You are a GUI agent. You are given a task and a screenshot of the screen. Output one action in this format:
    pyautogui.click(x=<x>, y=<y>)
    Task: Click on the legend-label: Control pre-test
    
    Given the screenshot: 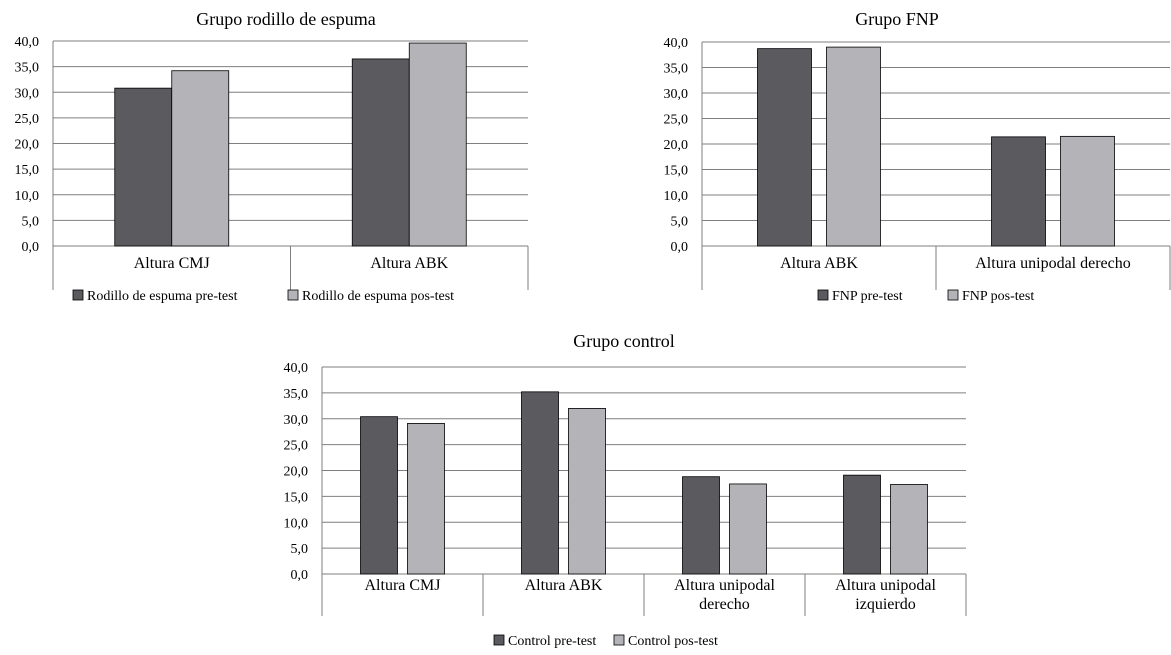 What is the action you would take?
    pyautogui.click(x=552, y=641)
    